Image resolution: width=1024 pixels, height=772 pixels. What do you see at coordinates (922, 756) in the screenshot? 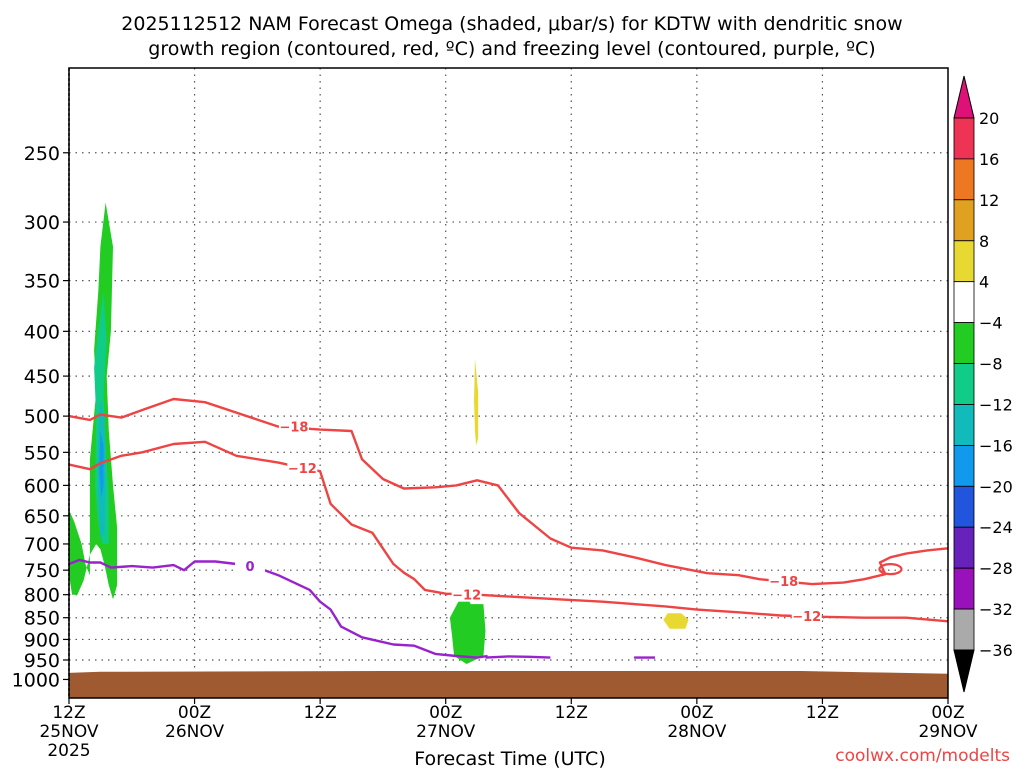
I see `credit-text: coolwx.com/modelts` at bounding box center [922, 756].